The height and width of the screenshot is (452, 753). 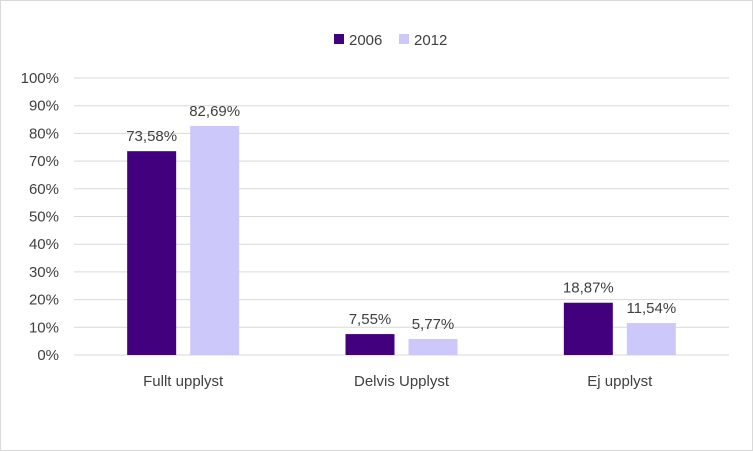 I want to click on y-tick-label: 90%, so click(x=44, y=106).